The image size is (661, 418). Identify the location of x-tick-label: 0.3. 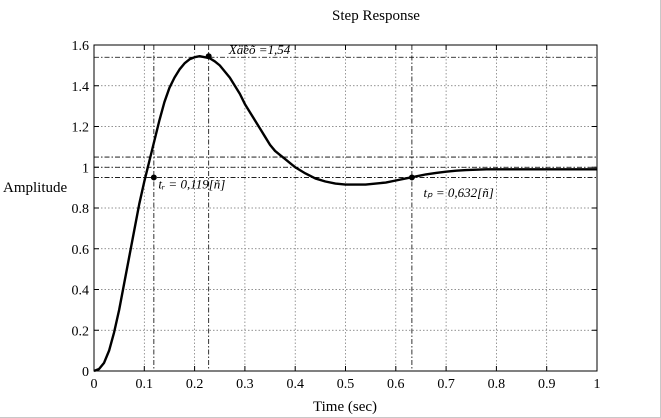
(245, 384).